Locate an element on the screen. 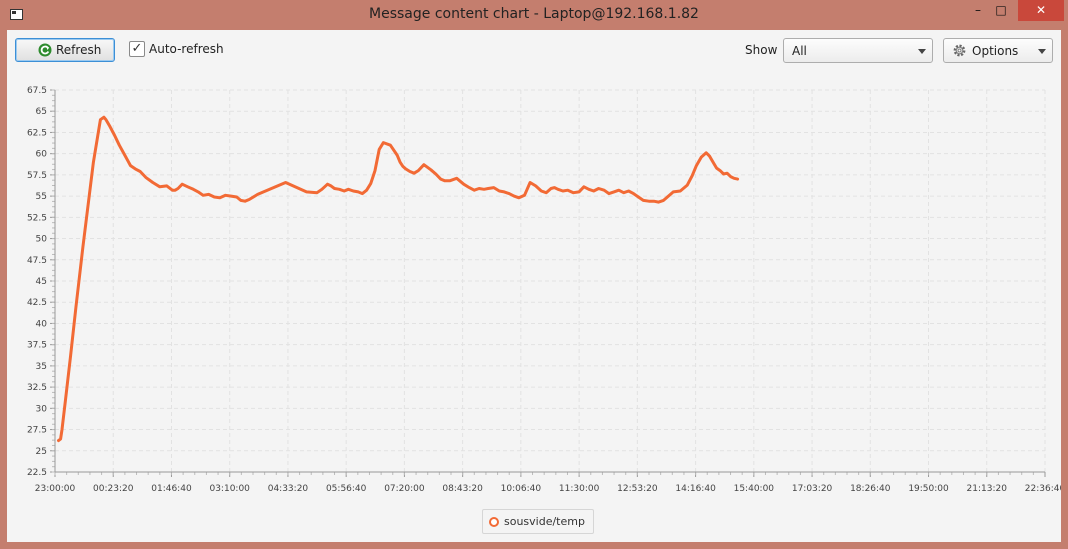  y-tick-label: 50 is located at coordinates (42, 240).